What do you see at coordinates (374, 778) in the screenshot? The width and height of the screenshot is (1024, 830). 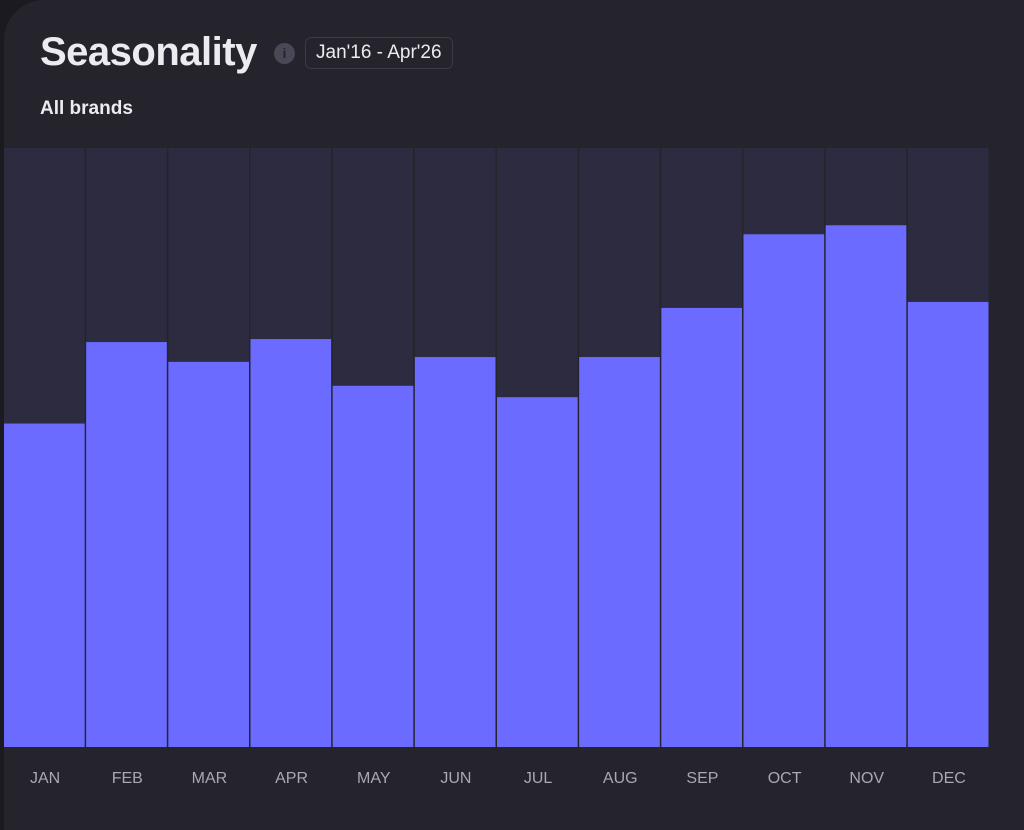 I see `x-tick-label: MAY` at bounding box center [374, 778].